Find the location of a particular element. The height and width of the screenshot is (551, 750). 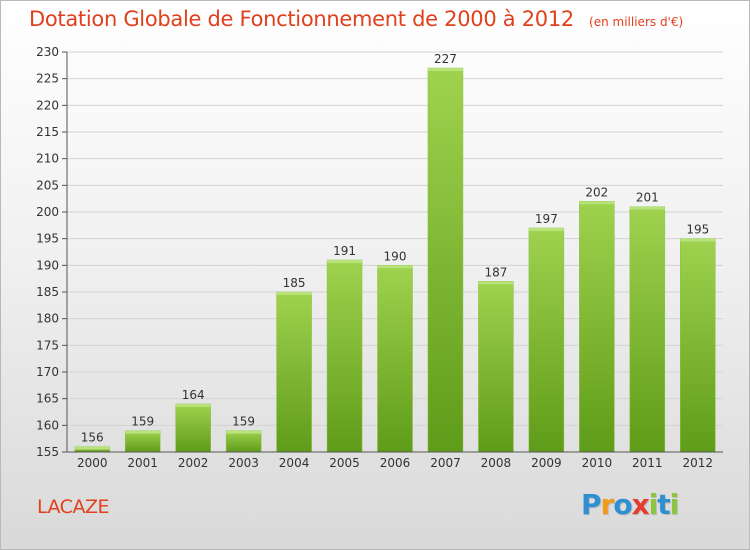

data-label: 191 is located at coordinates (344, 251).